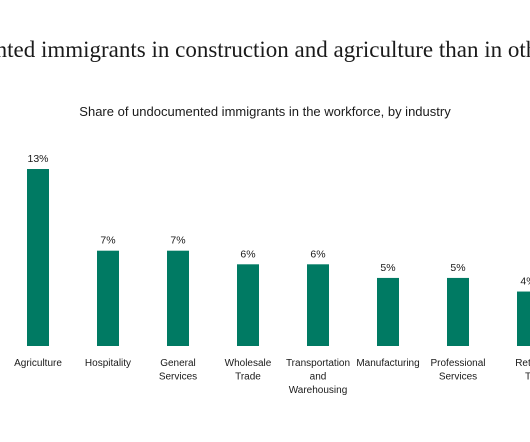  What do you see at coordinates (178, 370) in the screenshot?
I see `tick-label-general-services: General Services` at bounding box center [178, 370].